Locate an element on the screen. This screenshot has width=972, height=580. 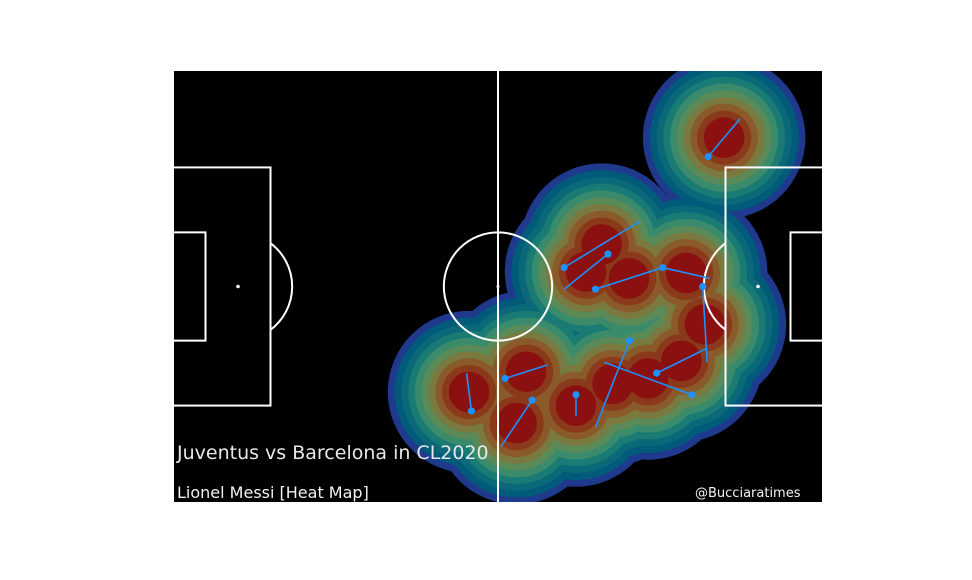
center-spot is located at coordinates (498, 286).